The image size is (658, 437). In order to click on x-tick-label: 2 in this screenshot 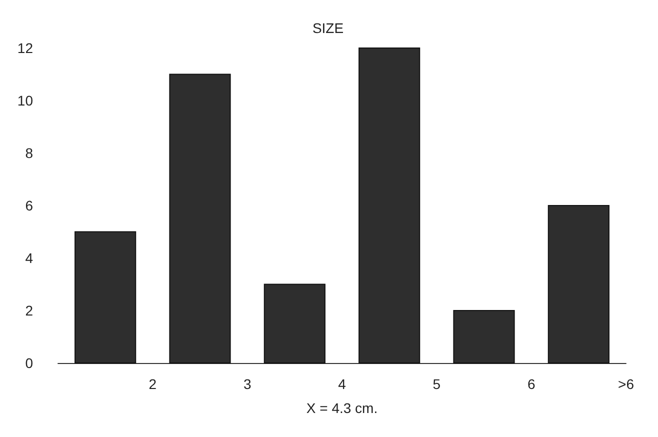, I will do `click(152, 384)`.